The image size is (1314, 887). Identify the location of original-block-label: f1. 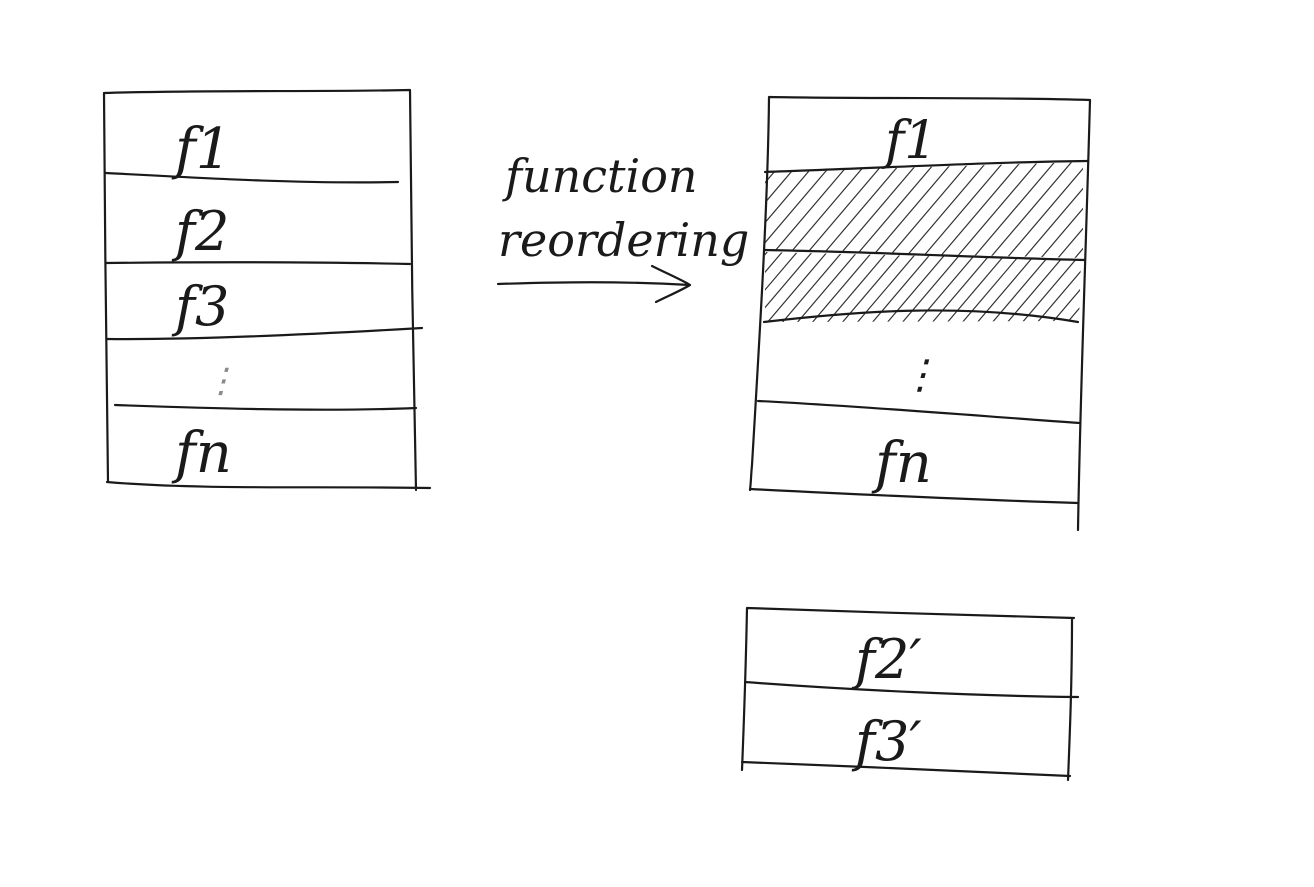
(201, 149).